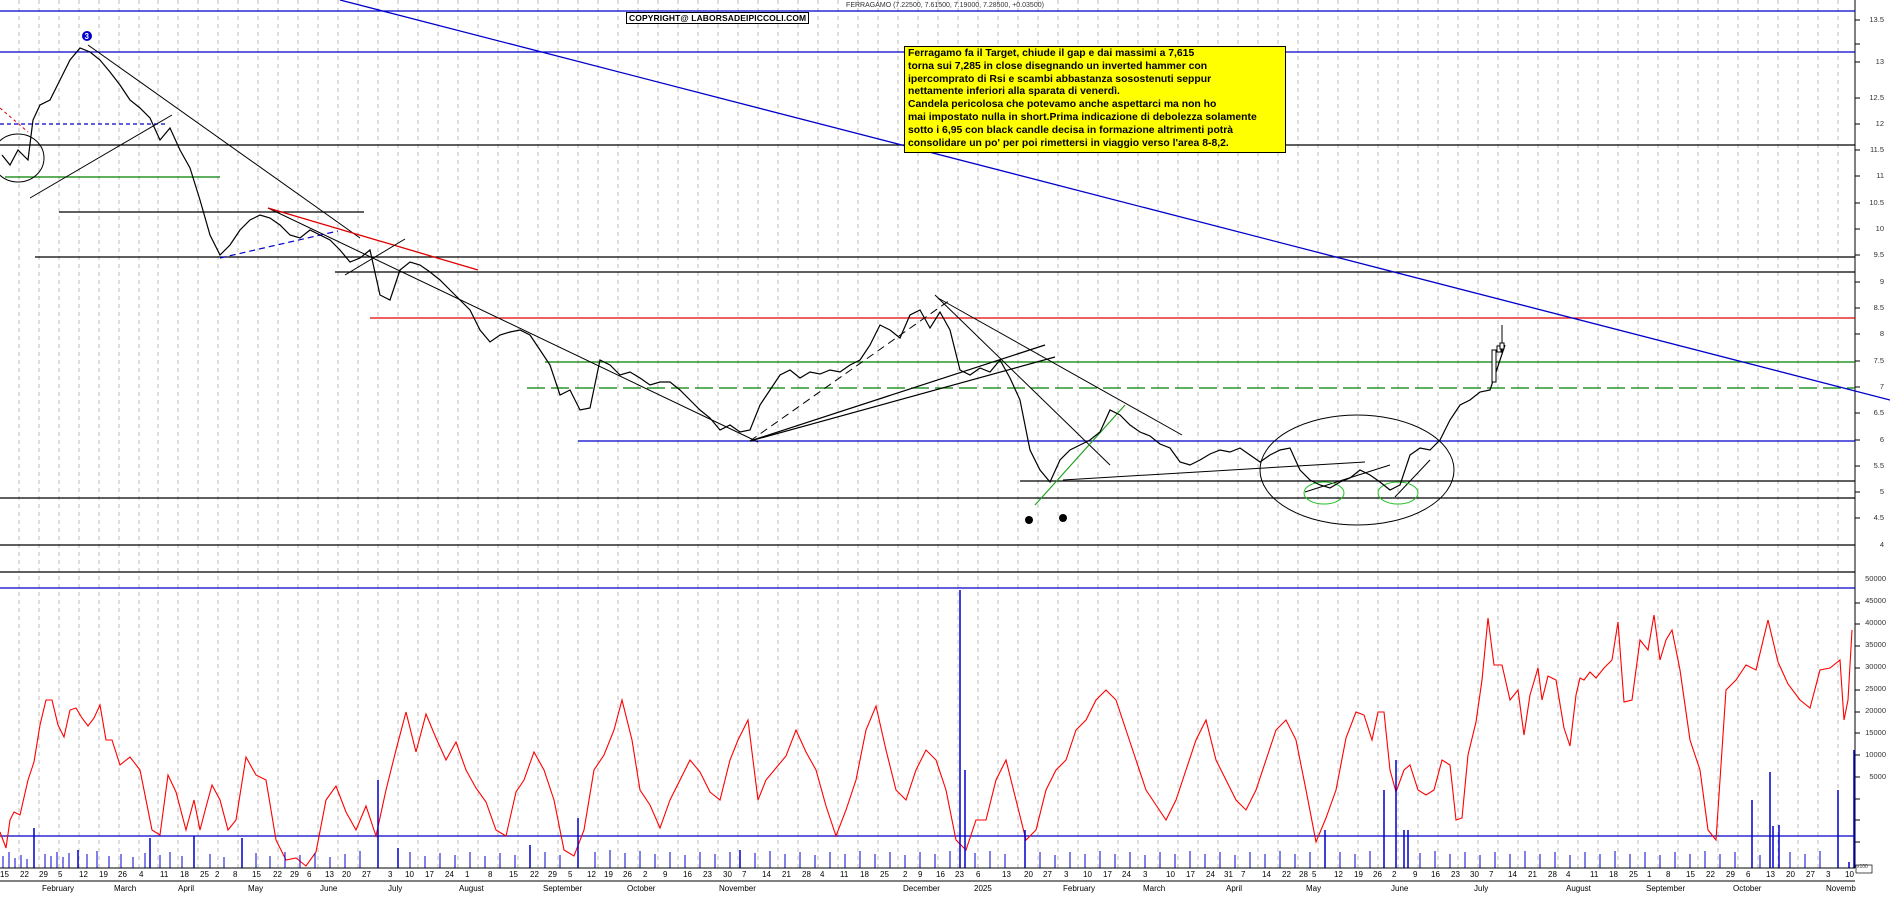 The width and height of the screenshot is (1890, 902). Describe the element at coordinates (1063, 518) in the screenshot. I see `wave-2-marker` at that location.